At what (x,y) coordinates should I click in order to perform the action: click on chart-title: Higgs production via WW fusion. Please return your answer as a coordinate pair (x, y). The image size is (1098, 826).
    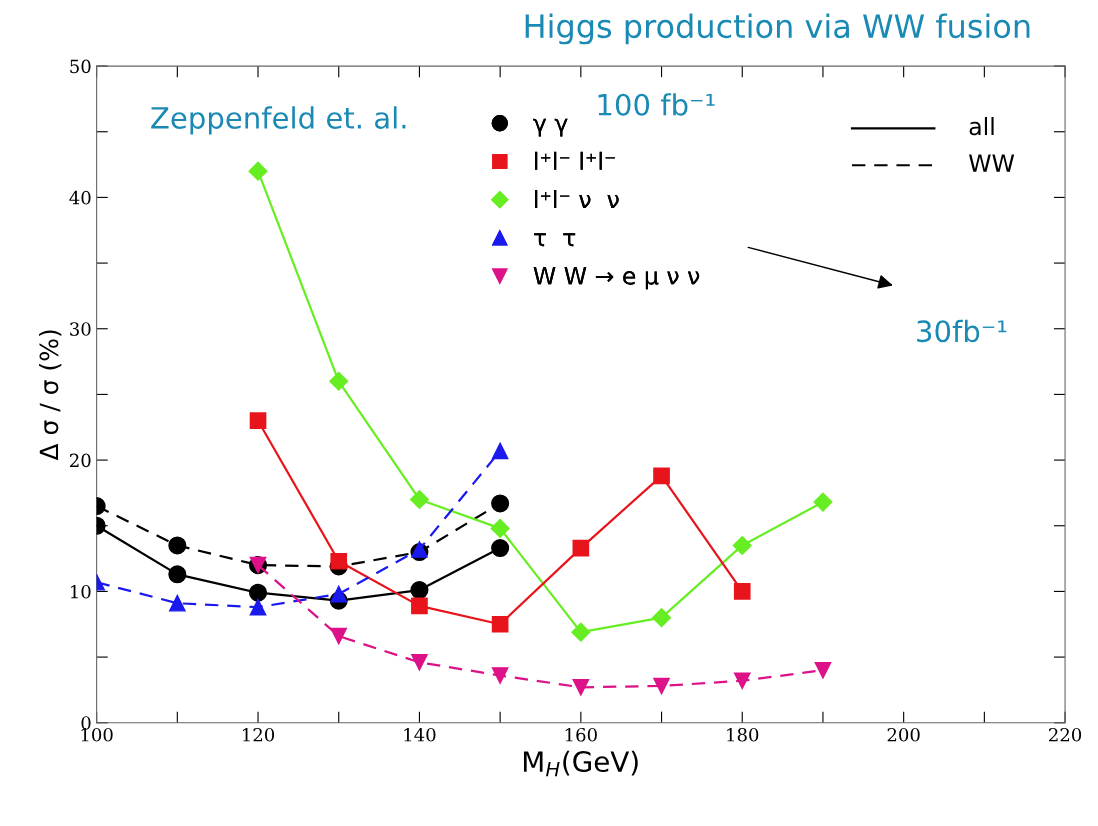
    Looking at the image, I should click on (777, 29).